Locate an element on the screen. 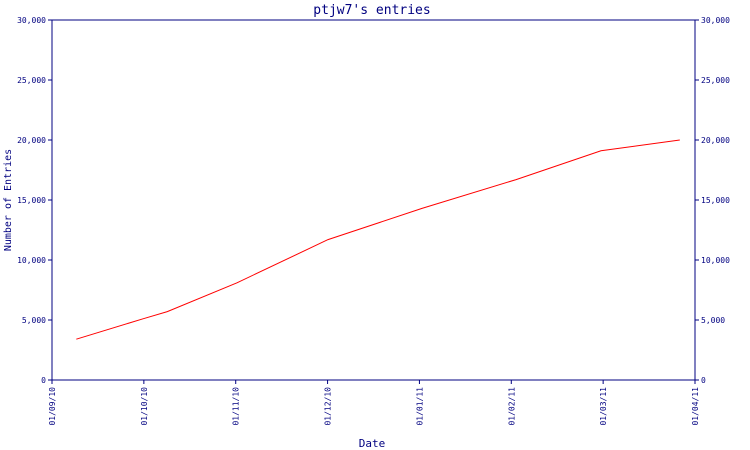 The image size is (750, 450). x-tick-label: 01/04/11 is located at coordinates (695, 406).